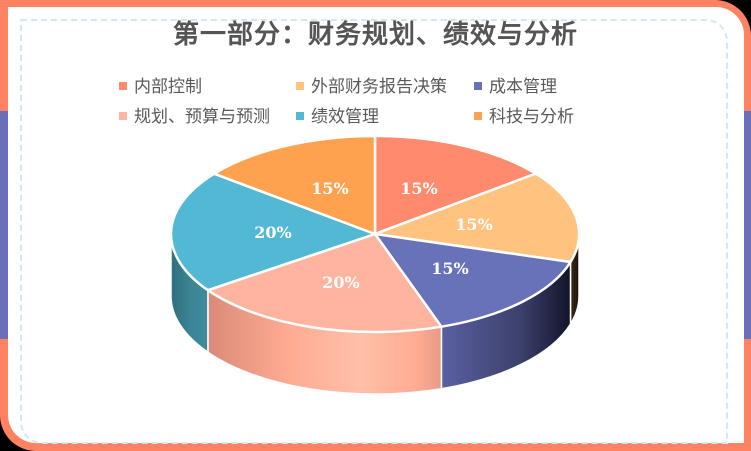 This screenshot has height=451, width=751. What do you see at coordinates (531, 117) in the screenshot?
I see `legend-label: 科技与分析` at bounding box center [531, 117].